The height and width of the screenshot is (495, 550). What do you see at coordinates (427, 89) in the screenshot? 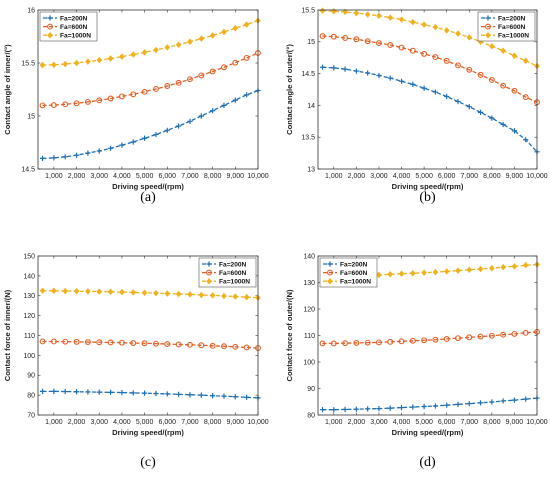
I see `axes-frame` at bounding box center [427, 89].